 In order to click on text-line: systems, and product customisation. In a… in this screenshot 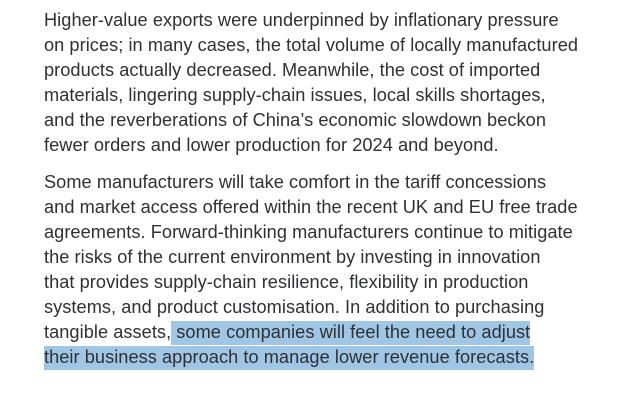, I will do `click(294, 307)`.